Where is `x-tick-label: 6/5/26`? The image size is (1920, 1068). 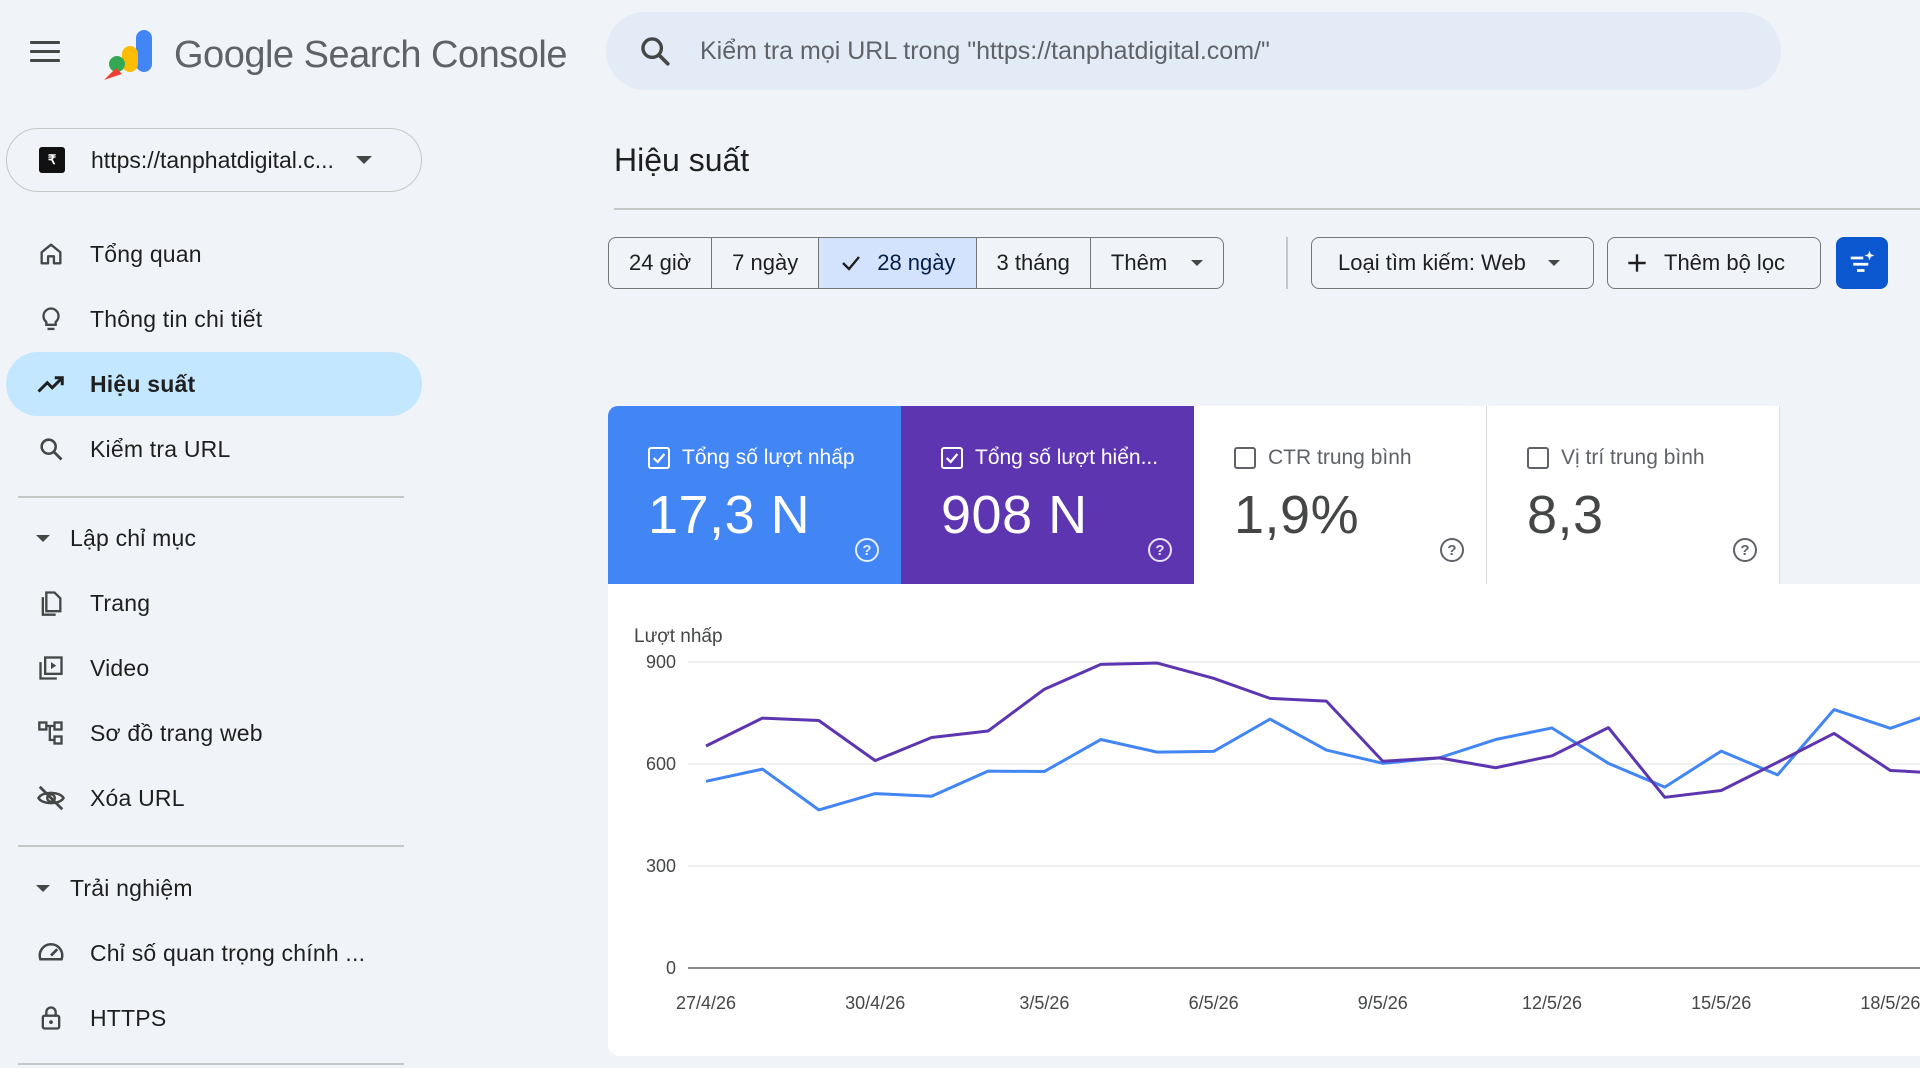 x-tick-label: 6/5/26 is located at coordinates (1214, 1003).